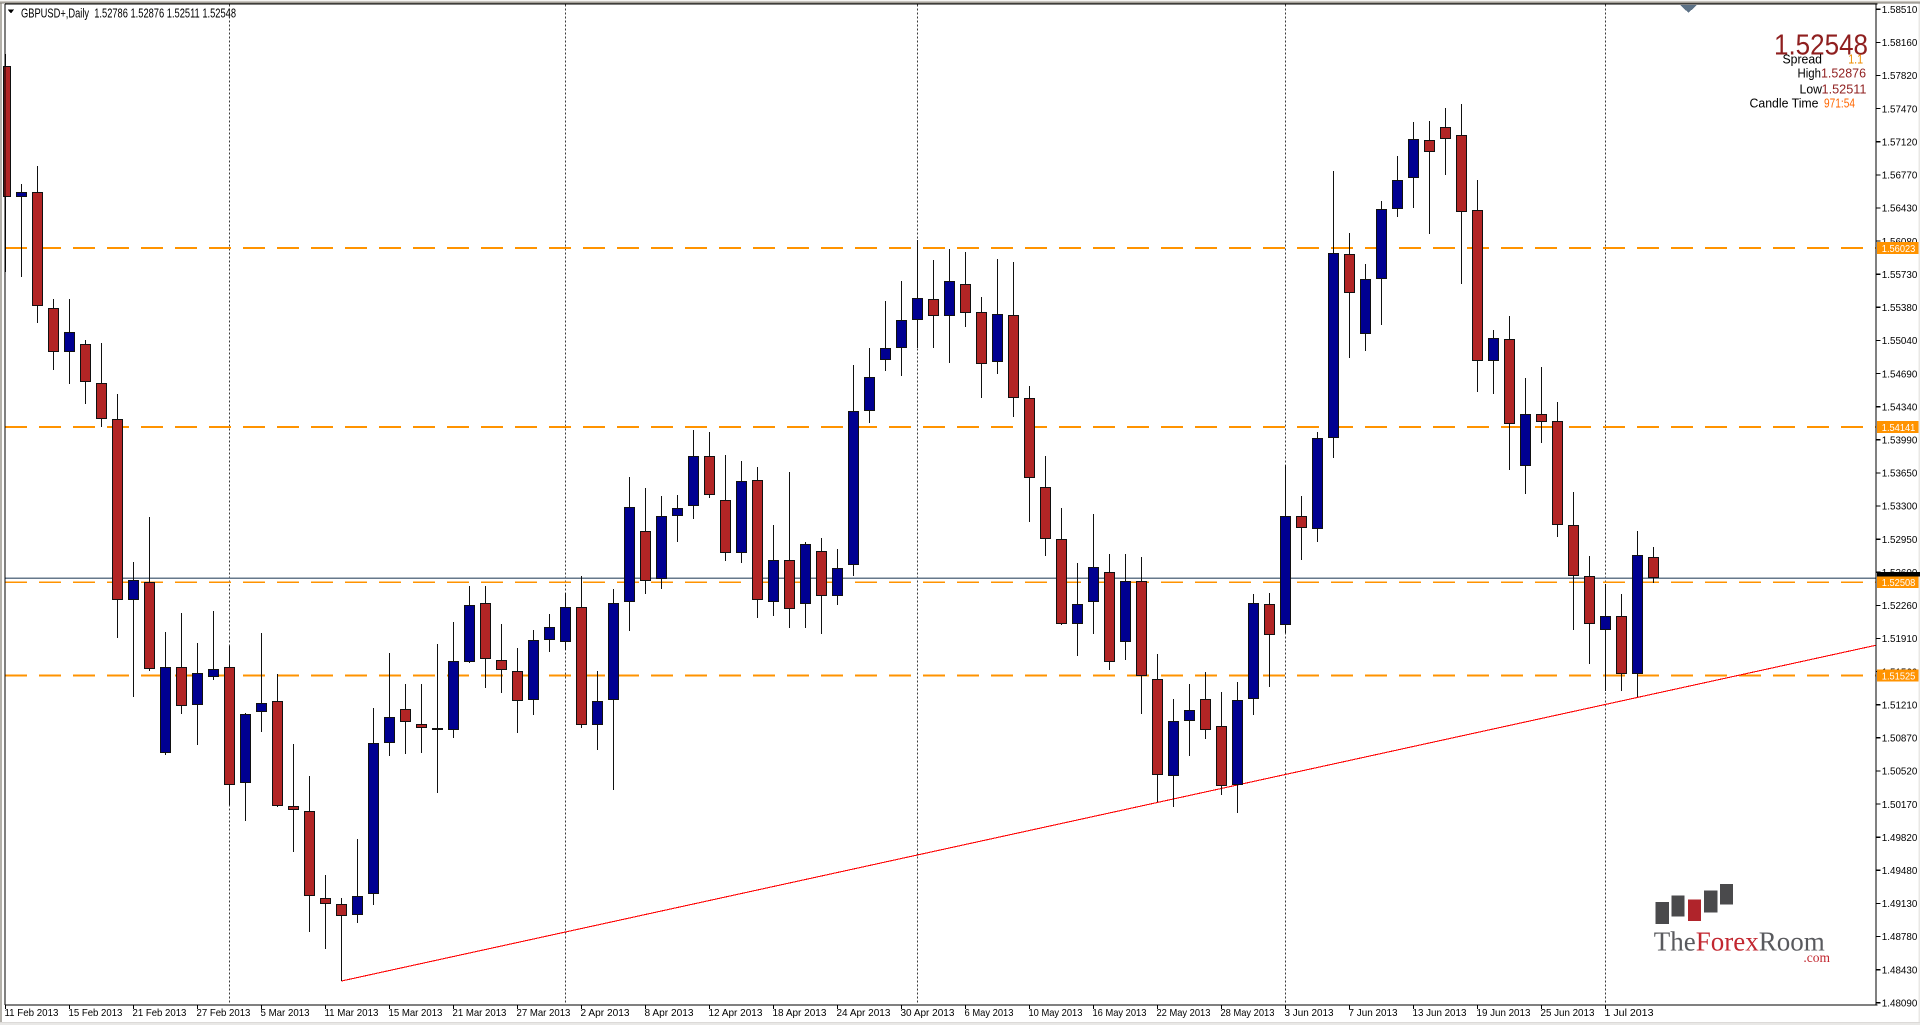  Describe the element at coordinates (352, 1013) in the screenshot. I see `svg-text: 11 Mar 2013` at that location.